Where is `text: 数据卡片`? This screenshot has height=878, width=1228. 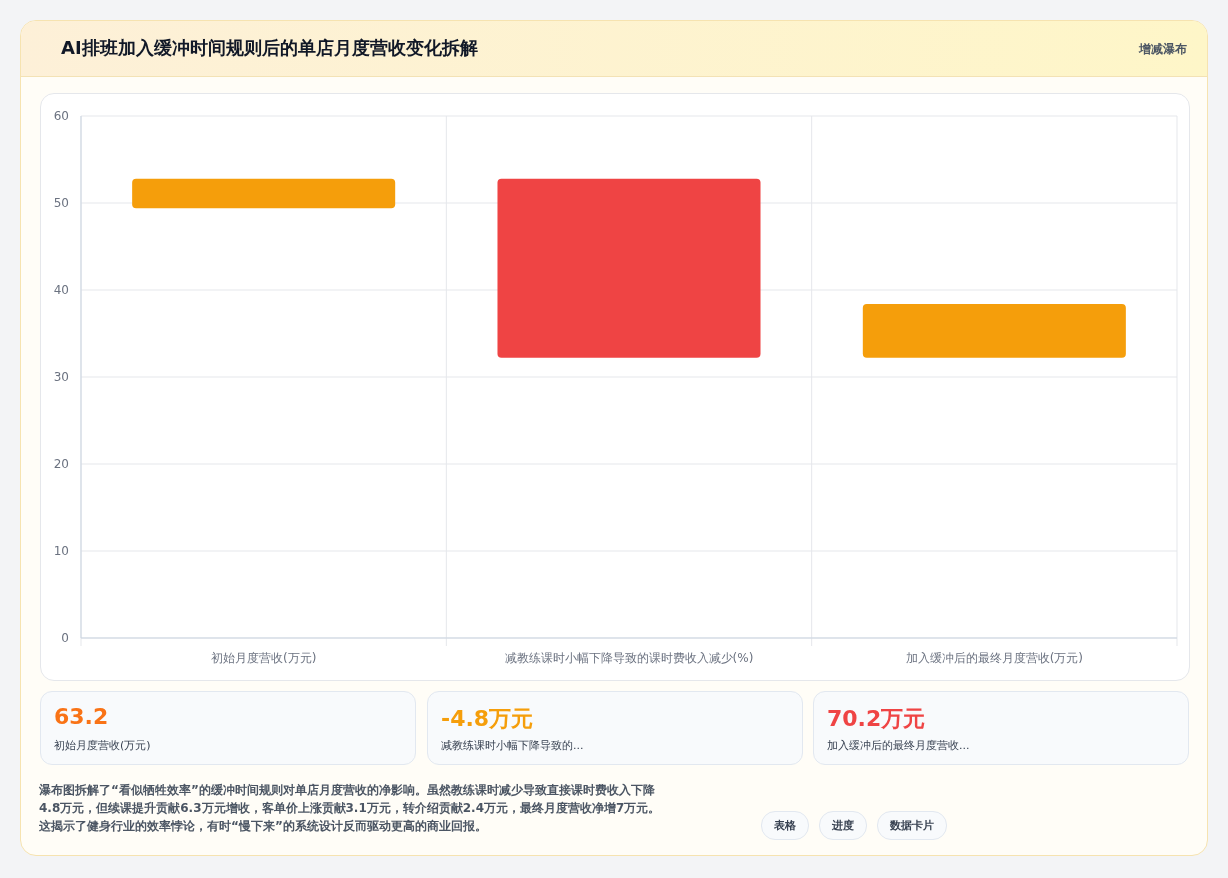 text: 数据卡片 is located at coordinates (912, 825).